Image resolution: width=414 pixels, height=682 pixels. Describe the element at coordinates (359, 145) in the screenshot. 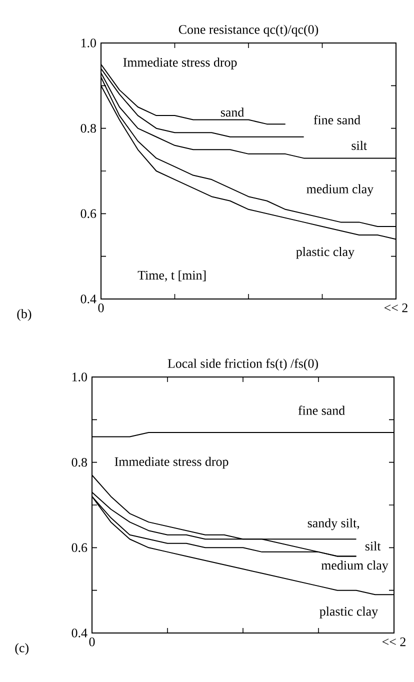

I see `series-label: silt` at that location.